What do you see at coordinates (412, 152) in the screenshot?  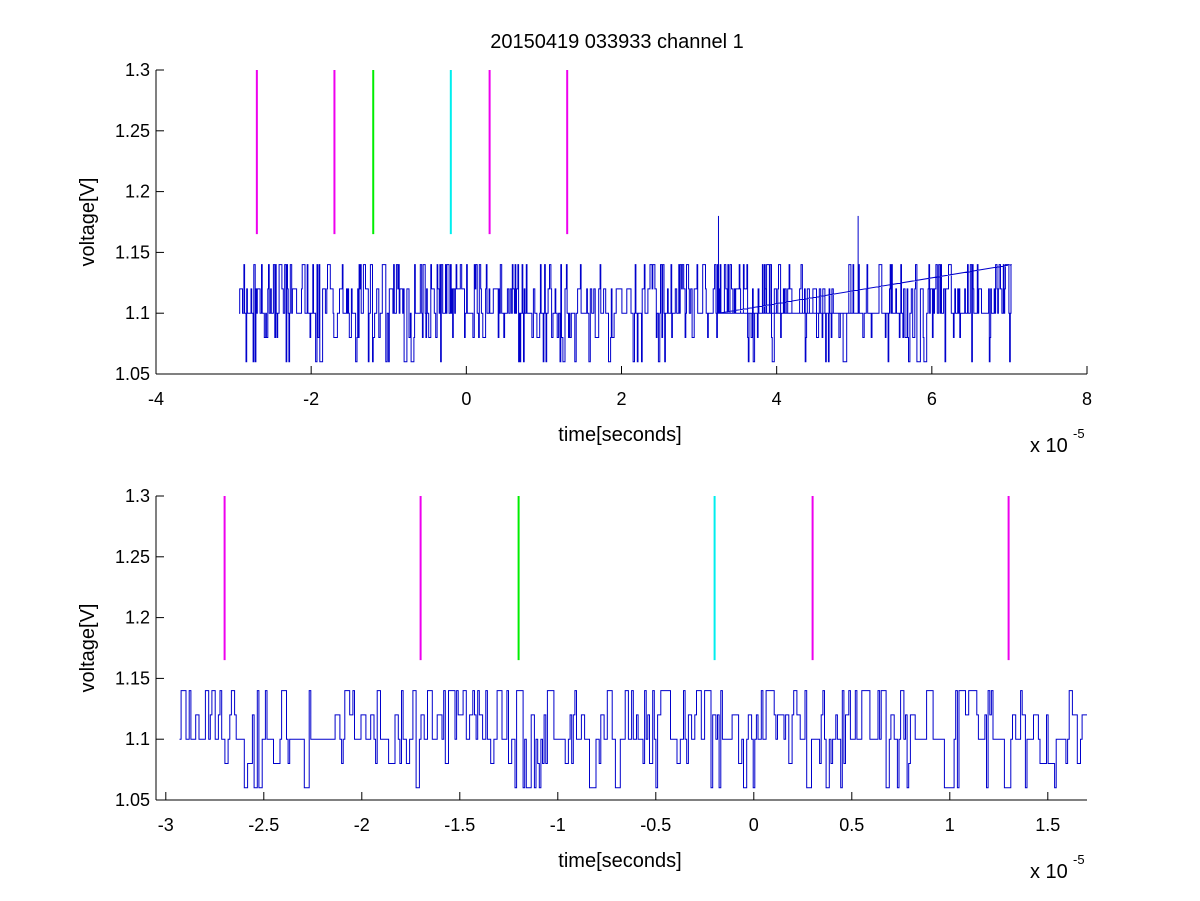 I see `top-plot-markers` at bounding box center [412, 152].